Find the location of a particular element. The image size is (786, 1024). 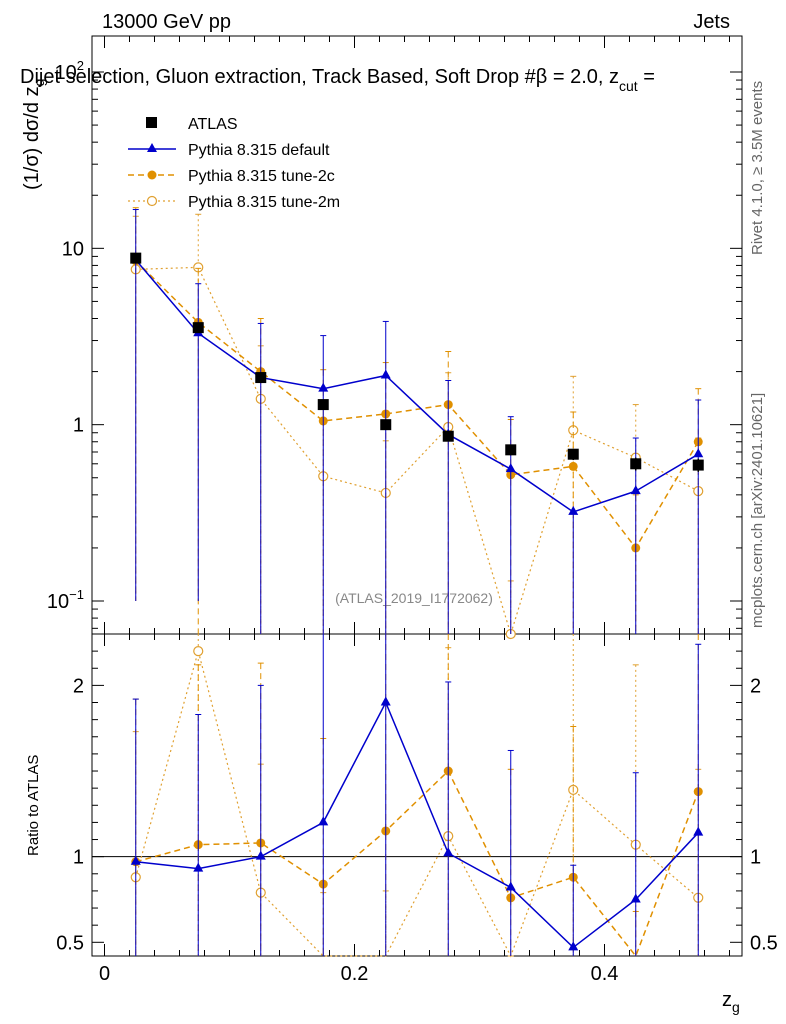

y-axis-label-ratio: Ratio to ATLAS is located at coordinates (33, 805).